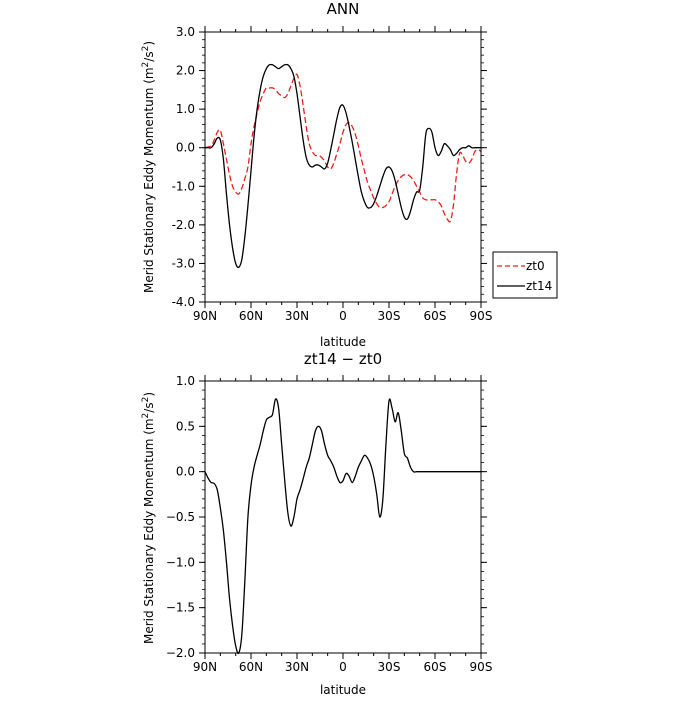 This screenshot has width=700, height=704. What do you see at coordinates (539, 286) in the screenshot?
I see `legend-label-zt14: zt14` at bounding box center [539, 286].